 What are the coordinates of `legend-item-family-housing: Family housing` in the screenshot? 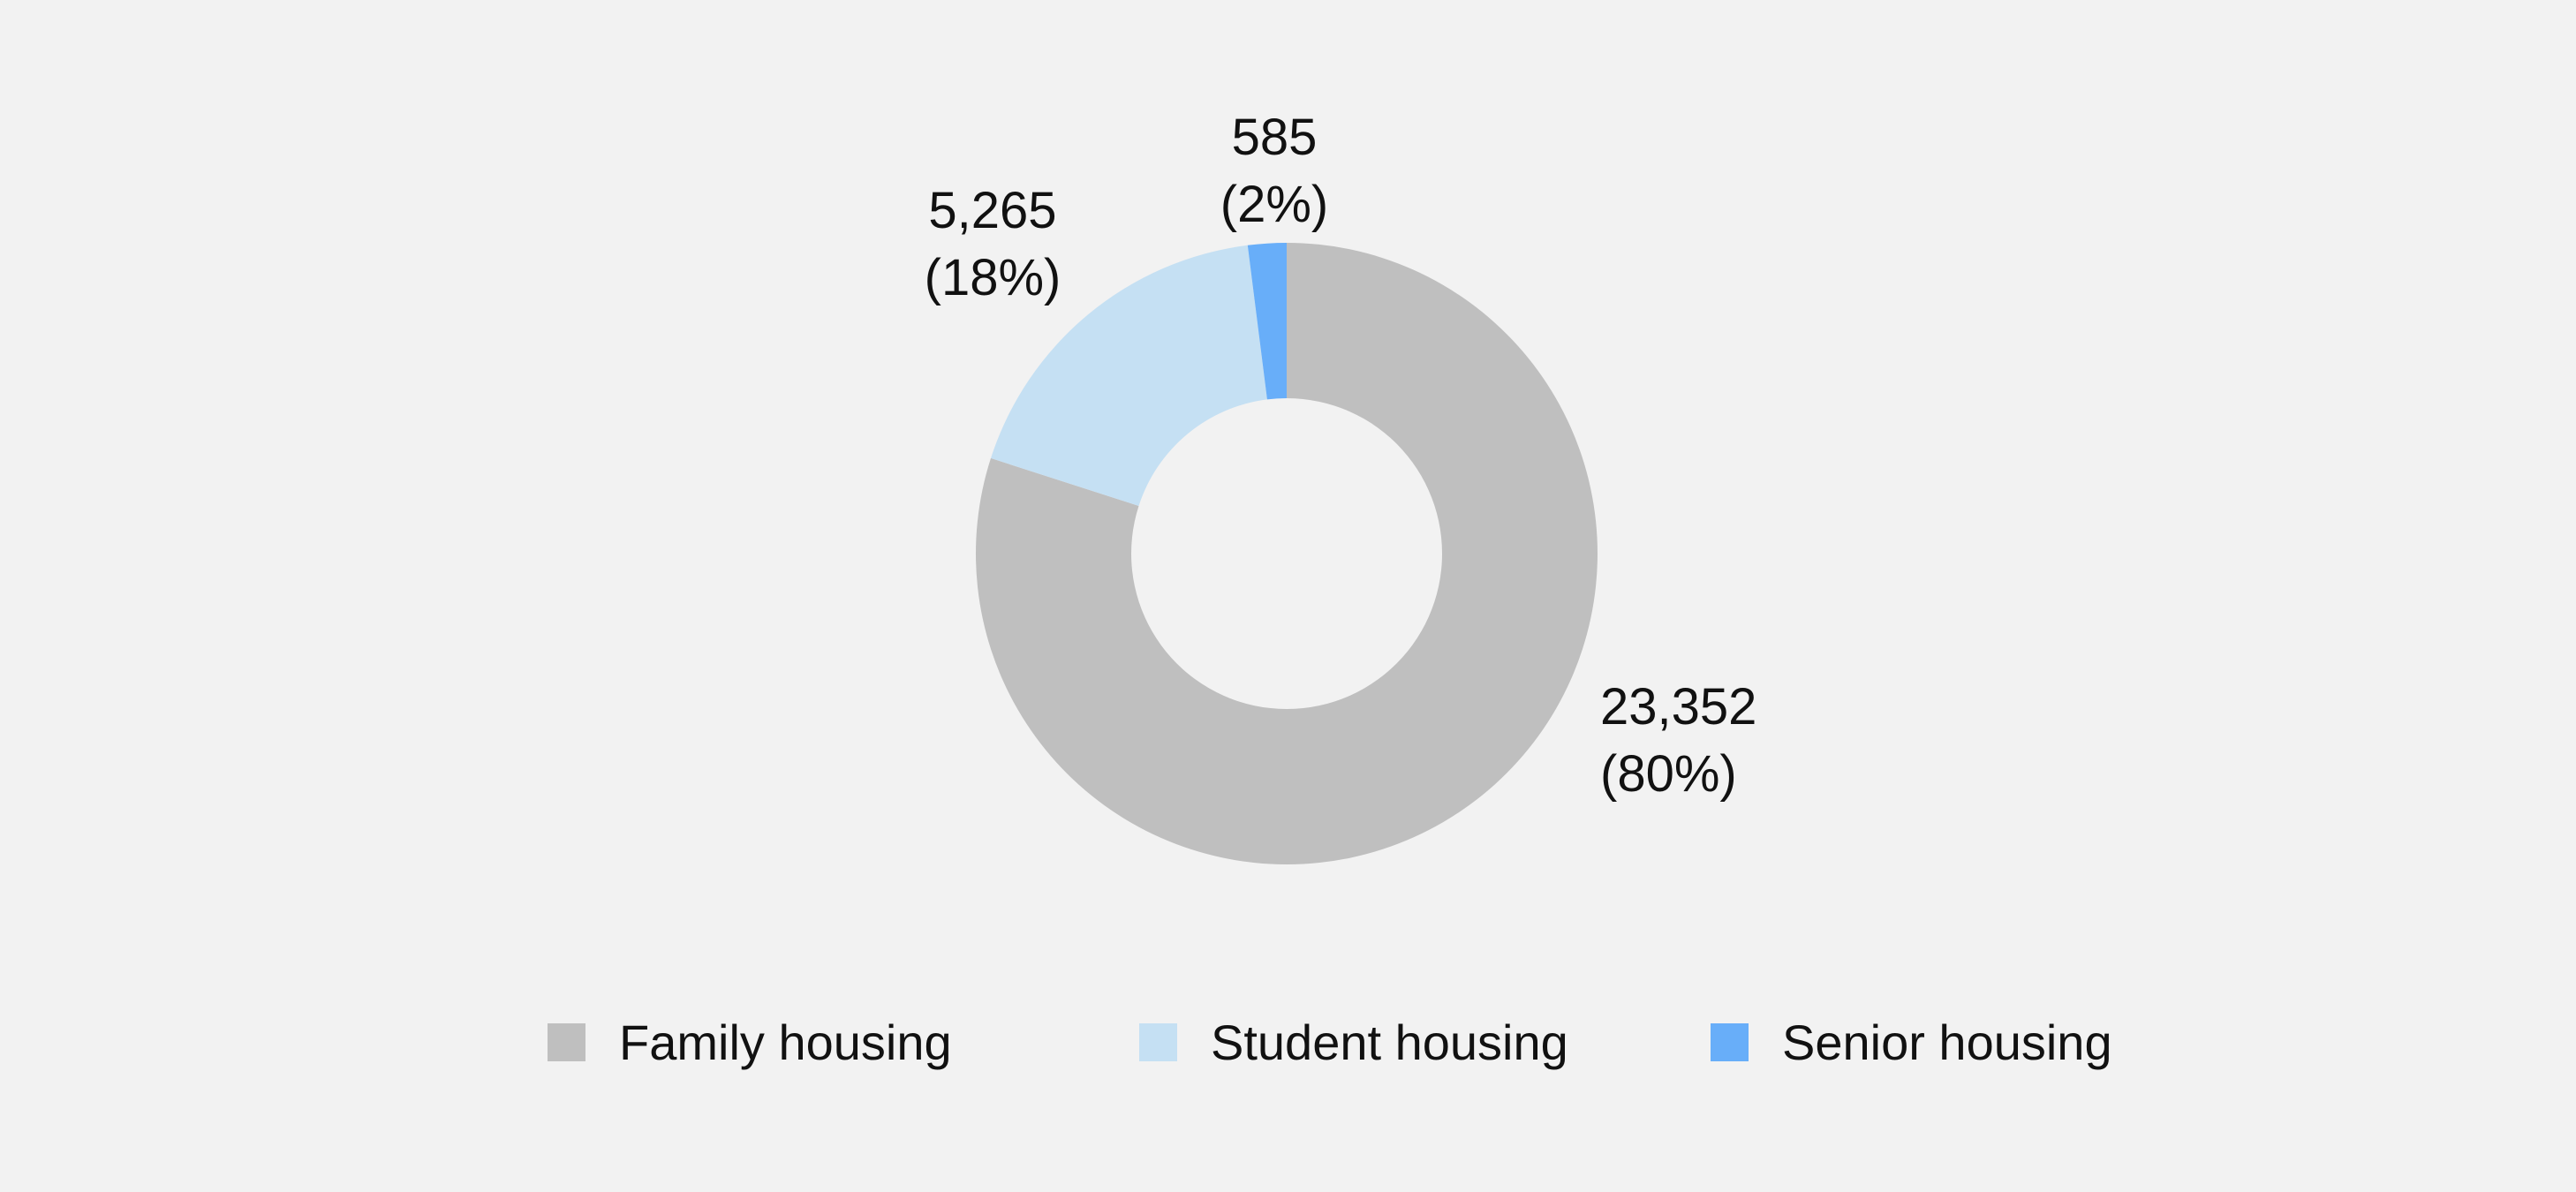 It's located at (750, 1042).